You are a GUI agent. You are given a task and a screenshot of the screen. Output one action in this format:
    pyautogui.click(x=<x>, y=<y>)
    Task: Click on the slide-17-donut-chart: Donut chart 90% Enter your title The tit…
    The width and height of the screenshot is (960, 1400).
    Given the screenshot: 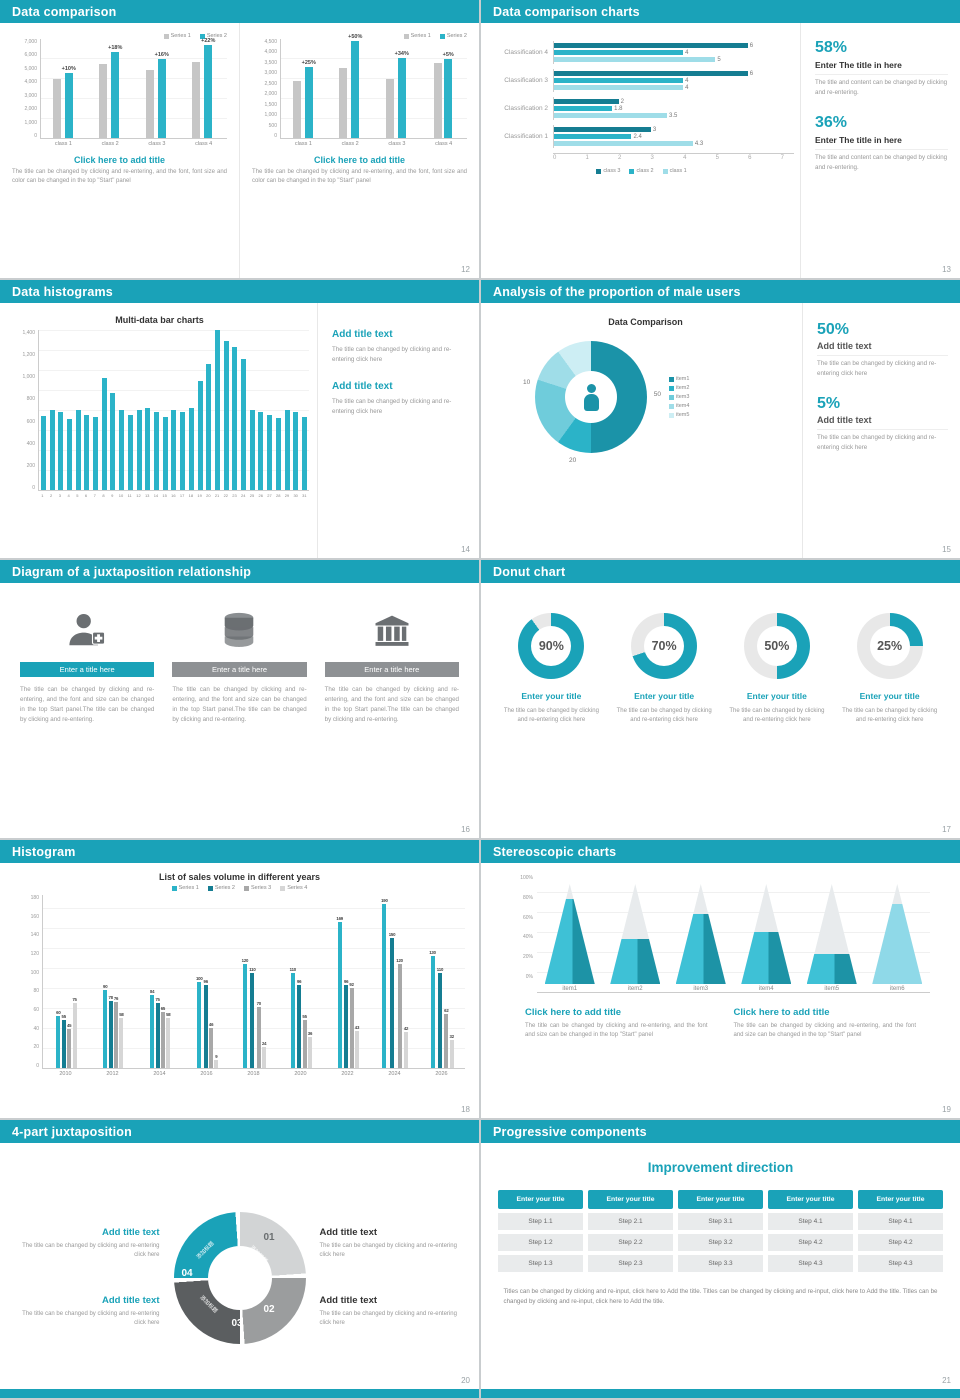 What is the action you would take?
    pyautogui.click(x=720, y=699)
    